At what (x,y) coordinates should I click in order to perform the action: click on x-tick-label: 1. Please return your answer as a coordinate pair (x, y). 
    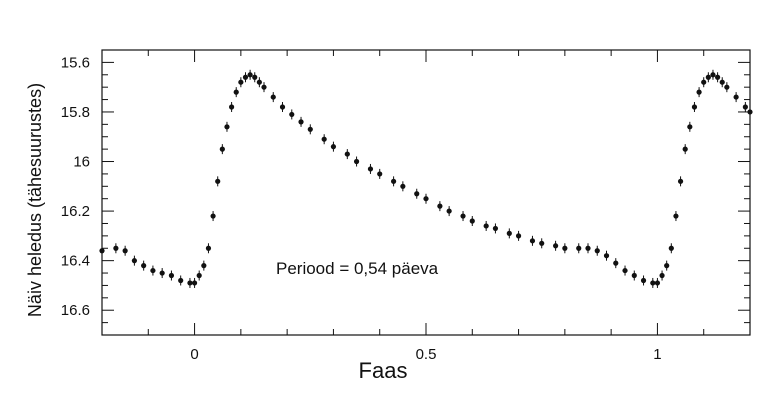
    Looking at the image, I should click on (657, 354).